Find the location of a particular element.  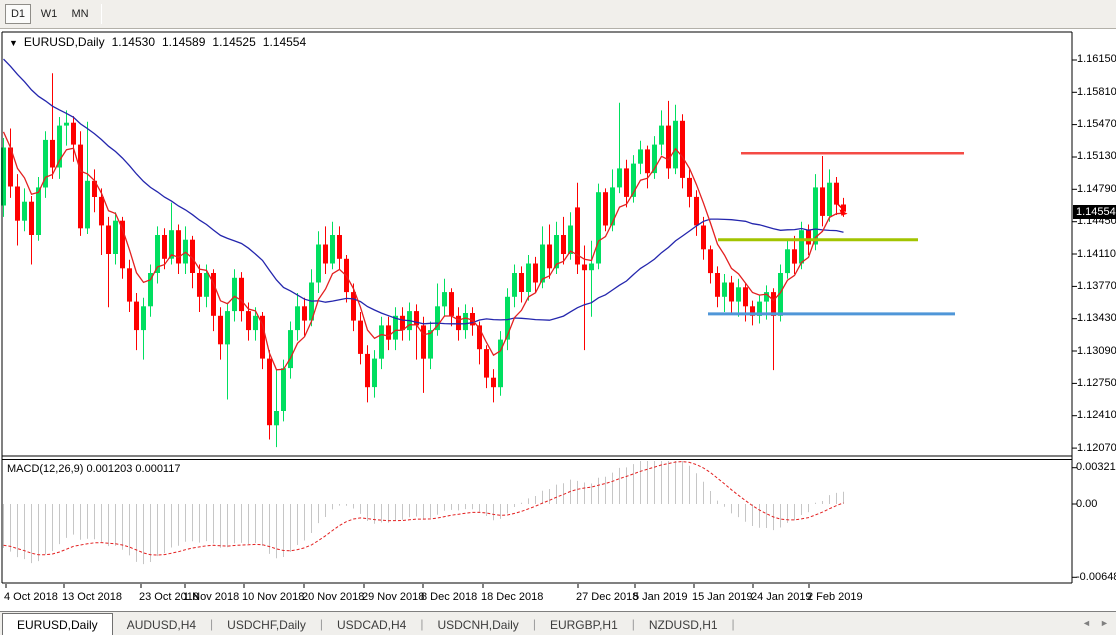

chart-tab-nzdusd: NZDUSD,H1 is located at coordinates (683, 624).